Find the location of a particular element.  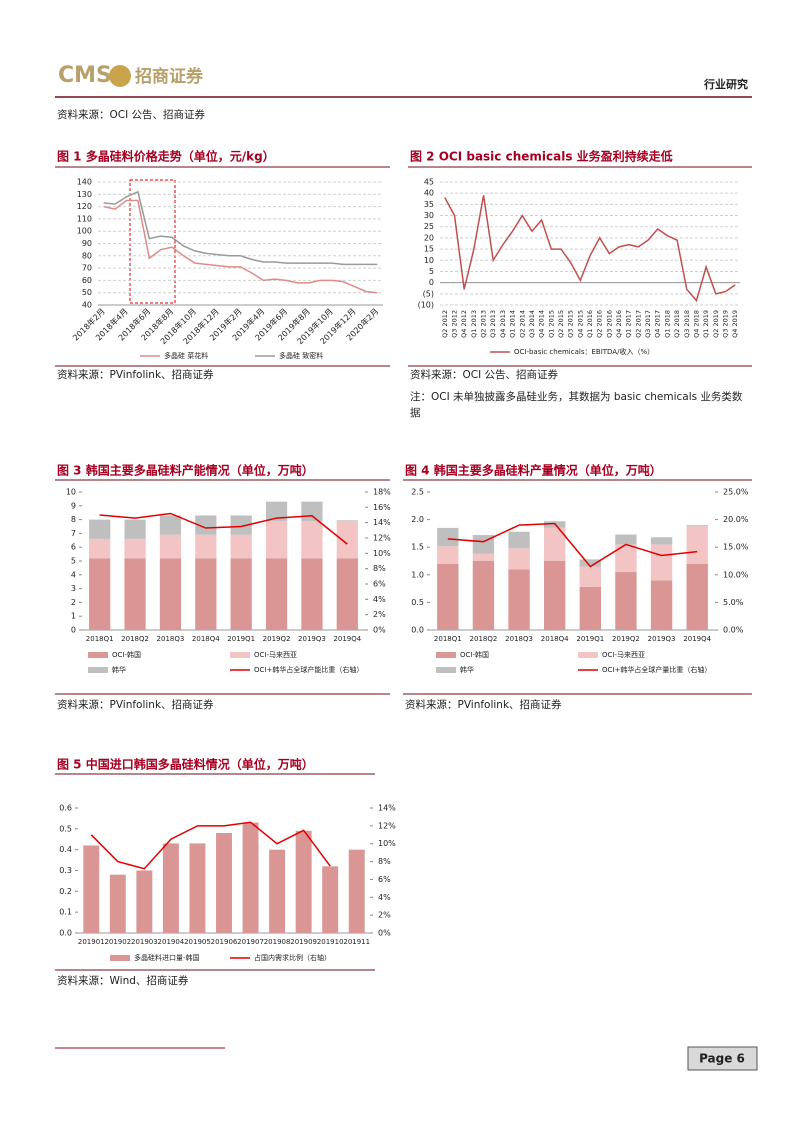

x-tick-label: 2018Q3 is located at coordinates (519, 639).